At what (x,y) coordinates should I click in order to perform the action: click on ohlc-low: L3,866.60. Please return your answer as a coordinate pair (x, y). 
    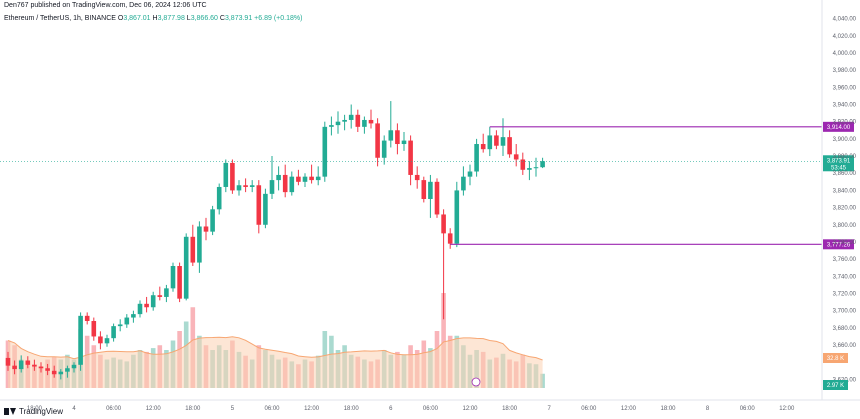
    Looking at the image, I should click on (202, 18).